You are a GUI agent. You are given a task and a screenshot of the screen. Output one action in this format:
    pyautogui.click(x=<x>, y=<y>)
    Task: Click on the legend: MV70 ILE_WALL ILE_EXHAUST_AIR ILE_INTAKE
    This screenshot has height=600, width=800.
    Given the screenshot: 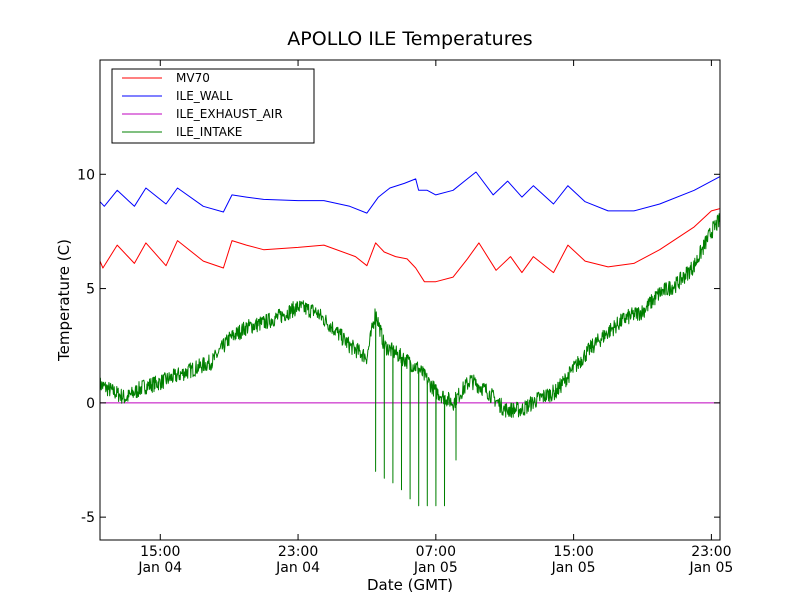 What is the action you would take?
    pyautogui.click(x=213, y=106)
    